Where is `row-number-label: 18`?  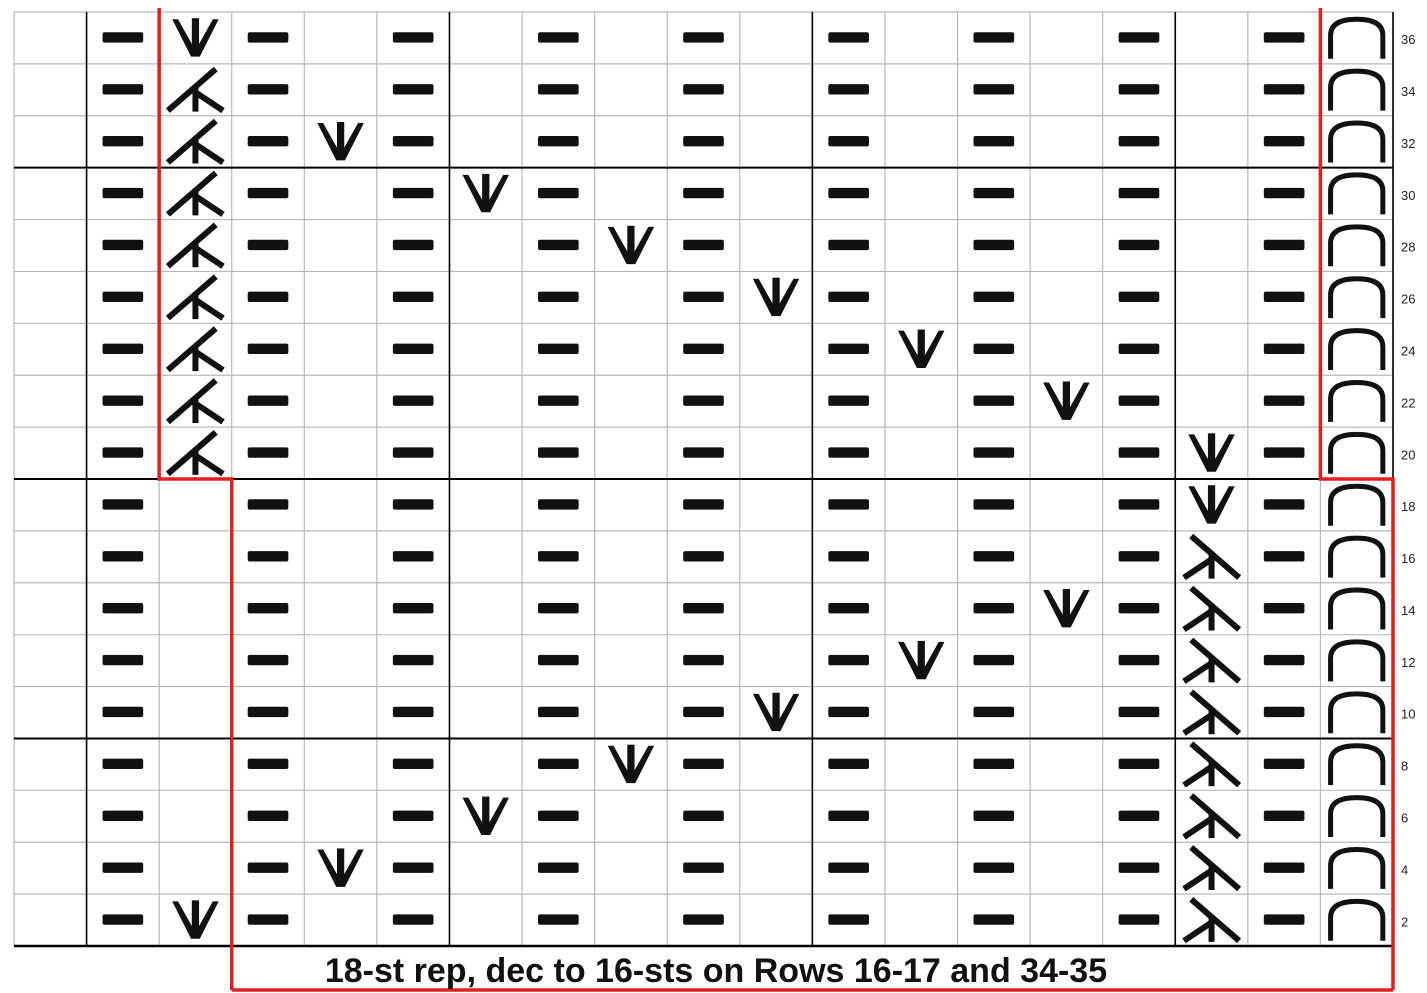
row-number-label: 18 is located at coordinates (1408, 506).